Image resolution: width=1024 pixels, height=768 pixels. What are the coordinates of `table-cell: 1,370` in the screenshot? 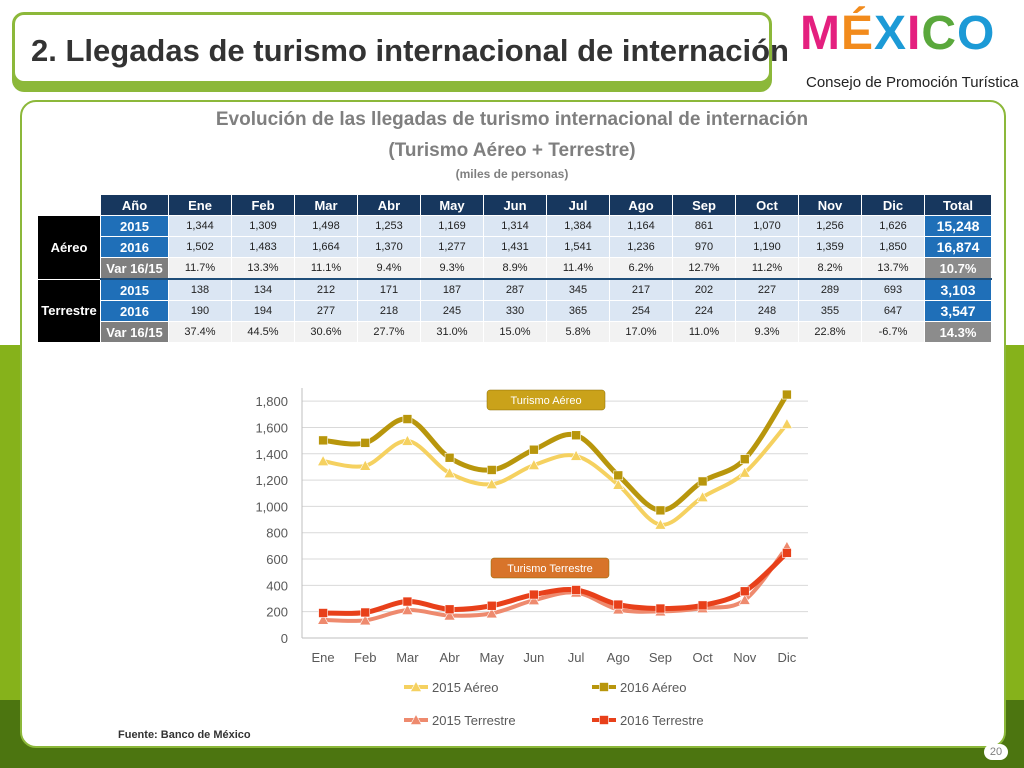 It's located at (389, 247).